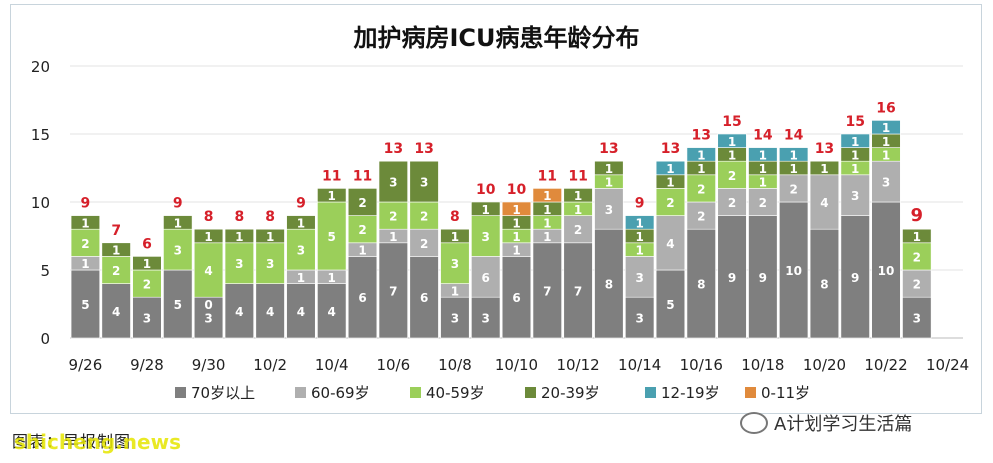 This screenshot has width=993, height=463. I want to click on x-tick-label: 10/14, so click(639, 365).